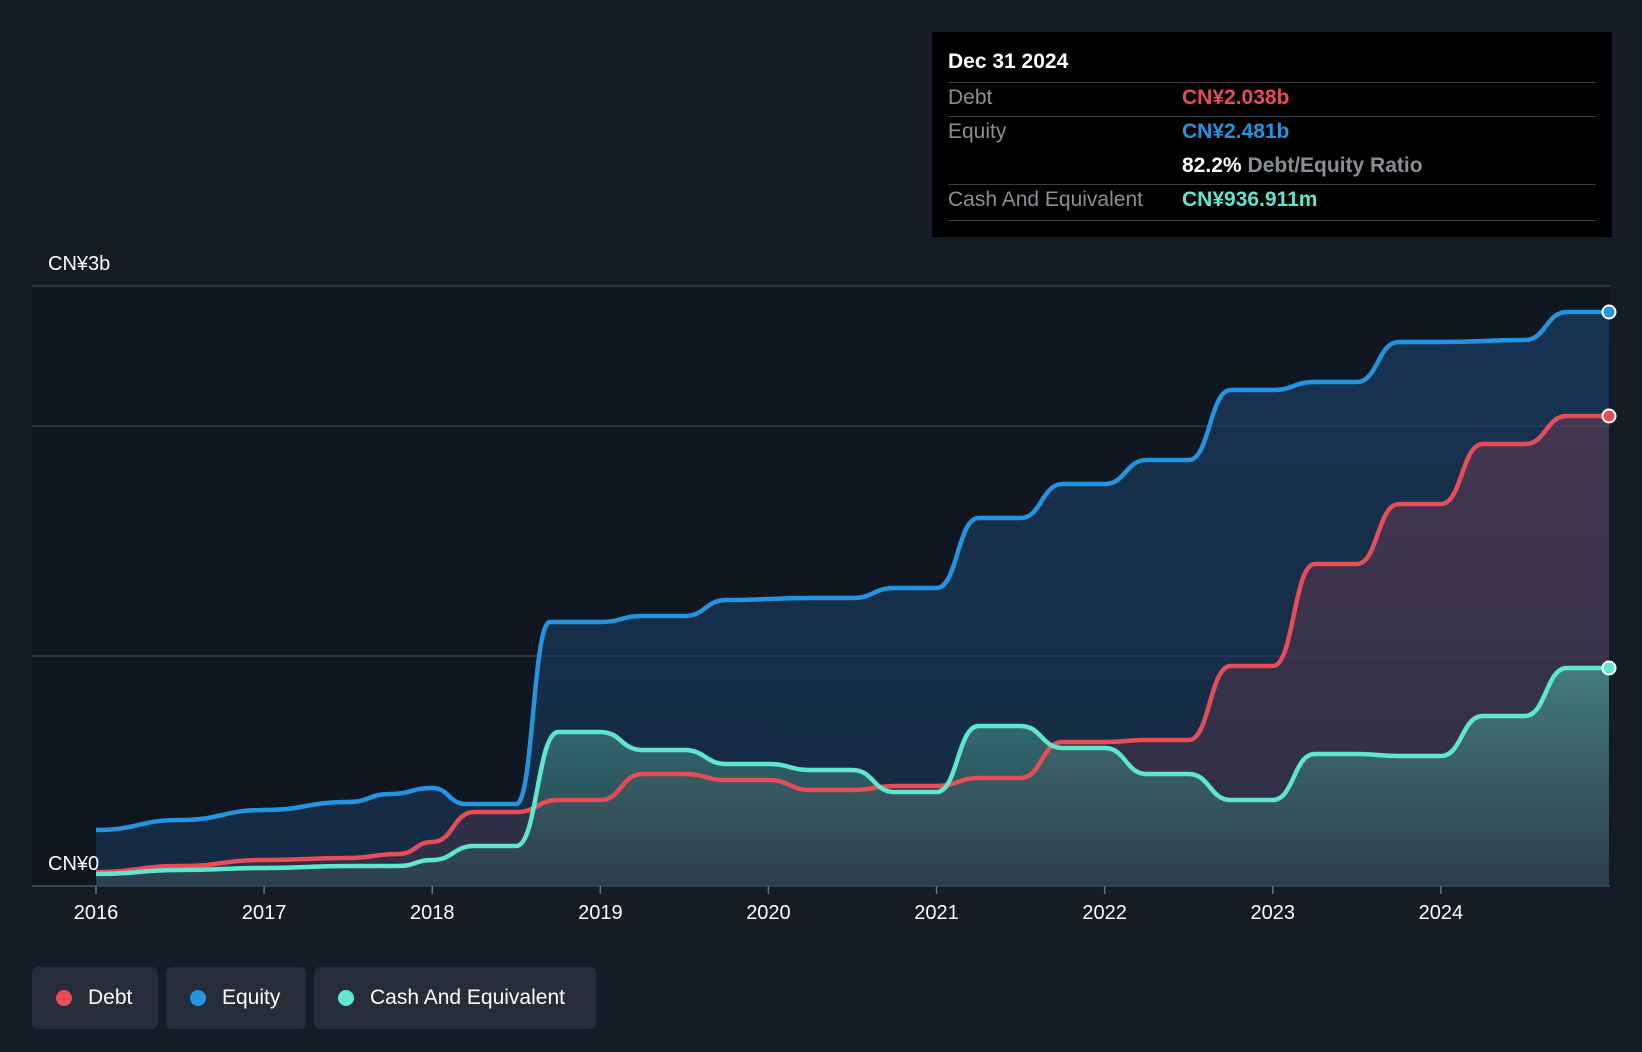  What do you see at coordinates (73, 864) in the screenshot?
I see `y-axis-bottom-label: CN¥0` at bounding box center [73, 864].